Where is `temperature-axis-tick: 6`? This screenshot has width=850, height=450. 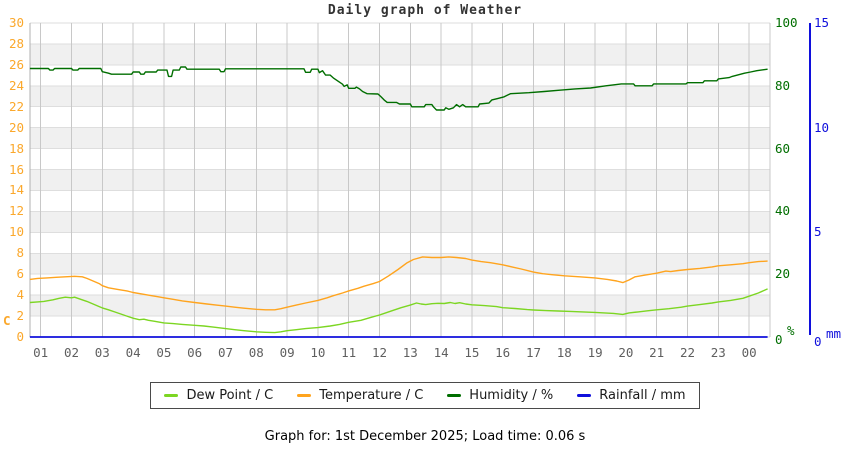 temperature-axis-tick: 6 is located at coordinates (20, 274).